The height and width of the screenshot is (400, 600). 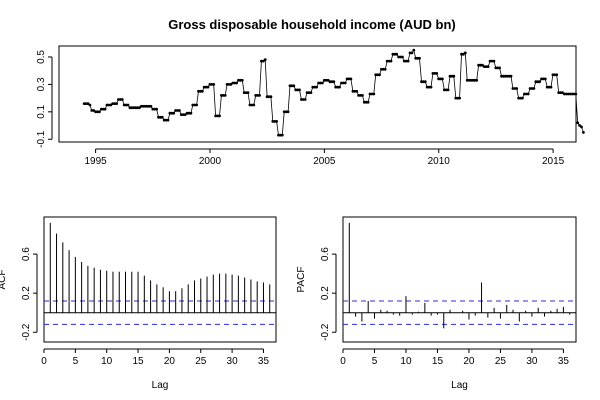 What do you see at coordinates (325, 293) in the screenshot?
I see `y-tick-label: 0.2` at bounding box center [325, 293].